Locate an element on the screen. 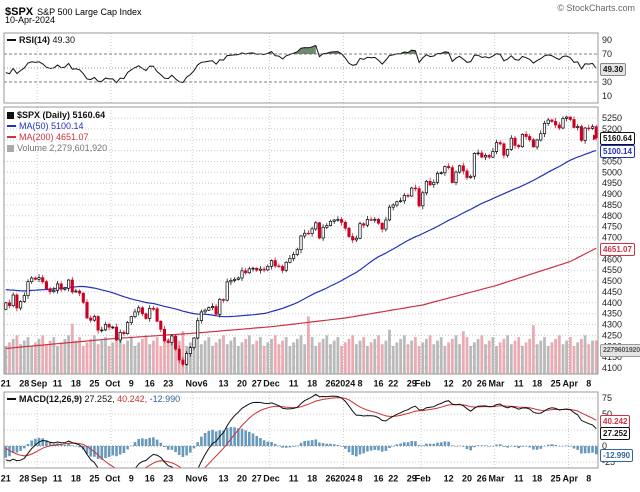 This screenshot has width=640, height=492. rsi-panel-border is located at coordinates (301, 68).